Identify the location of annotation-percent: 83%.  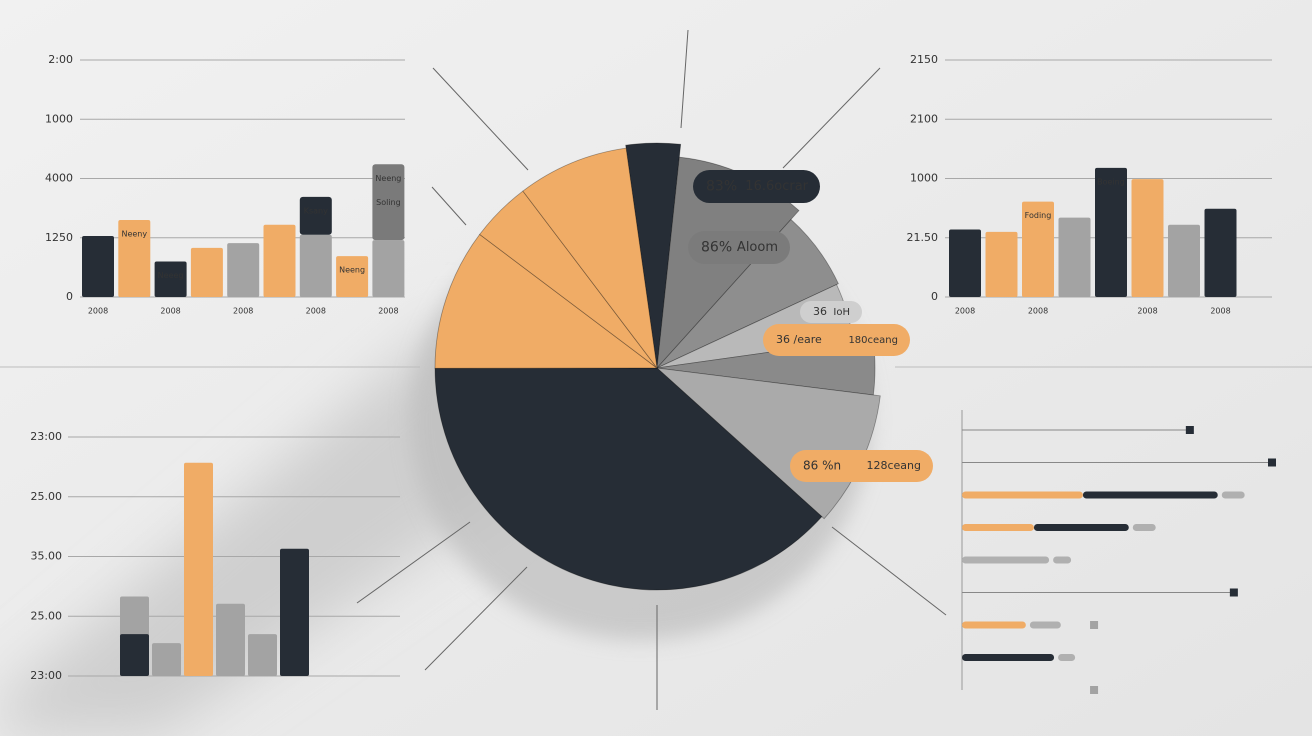
(721, 187).